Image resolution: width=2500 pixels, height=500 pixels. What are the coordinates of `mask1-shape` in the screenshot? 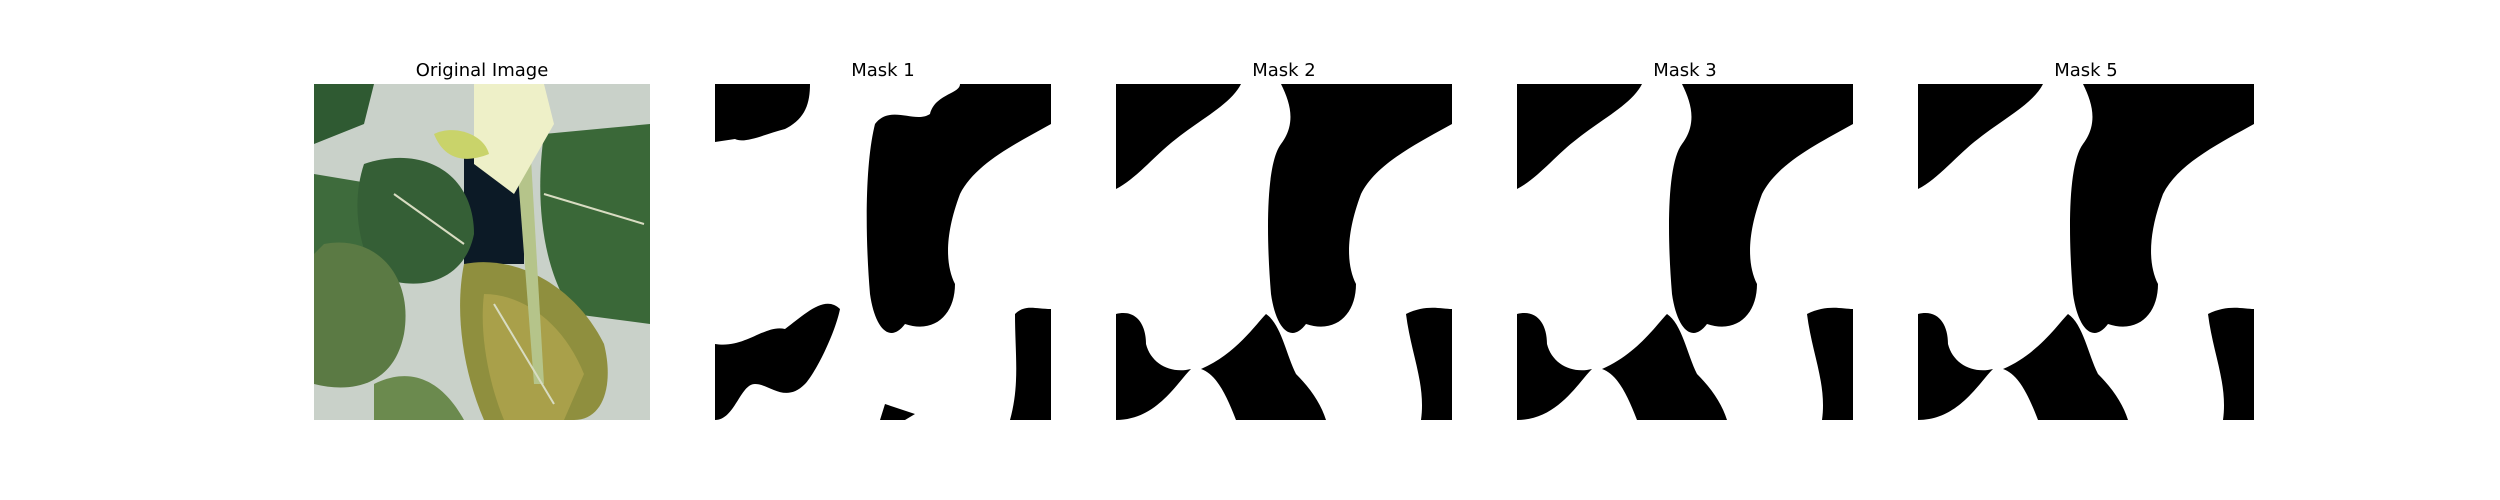 It's located at (883, 252).